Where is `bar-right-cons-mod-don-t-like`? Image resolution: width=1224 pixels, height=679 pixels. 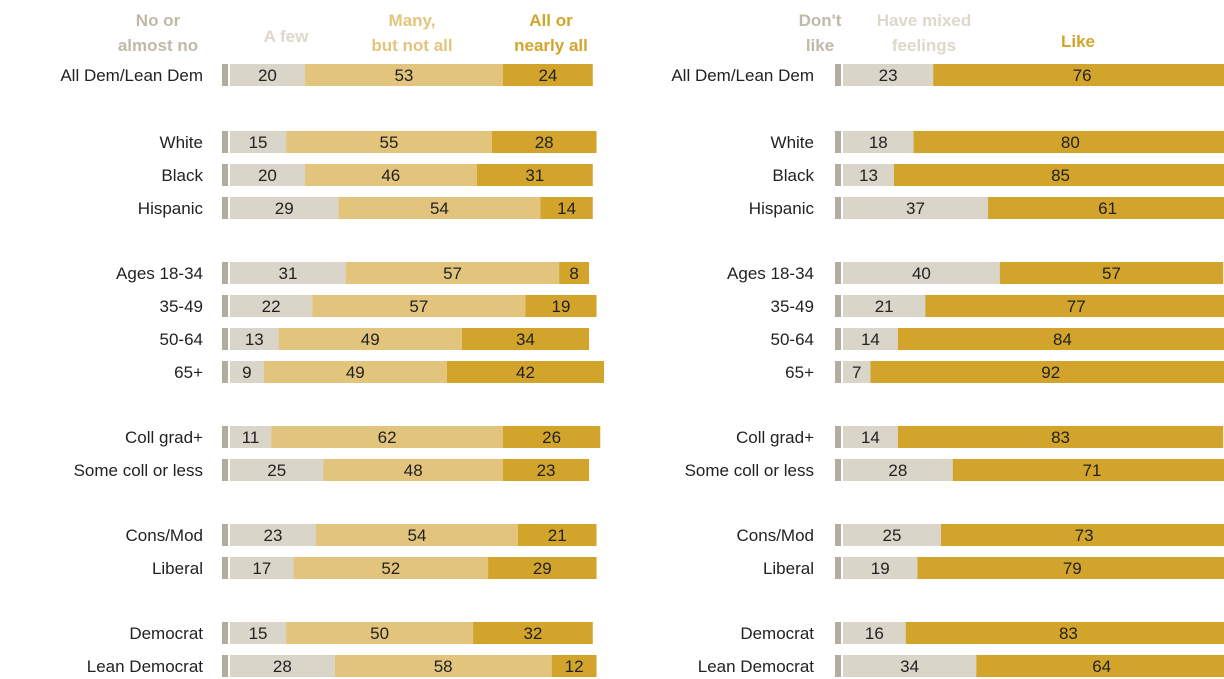
bar-right-cons-mod-don-t-like is located at coordinates (838, 535).